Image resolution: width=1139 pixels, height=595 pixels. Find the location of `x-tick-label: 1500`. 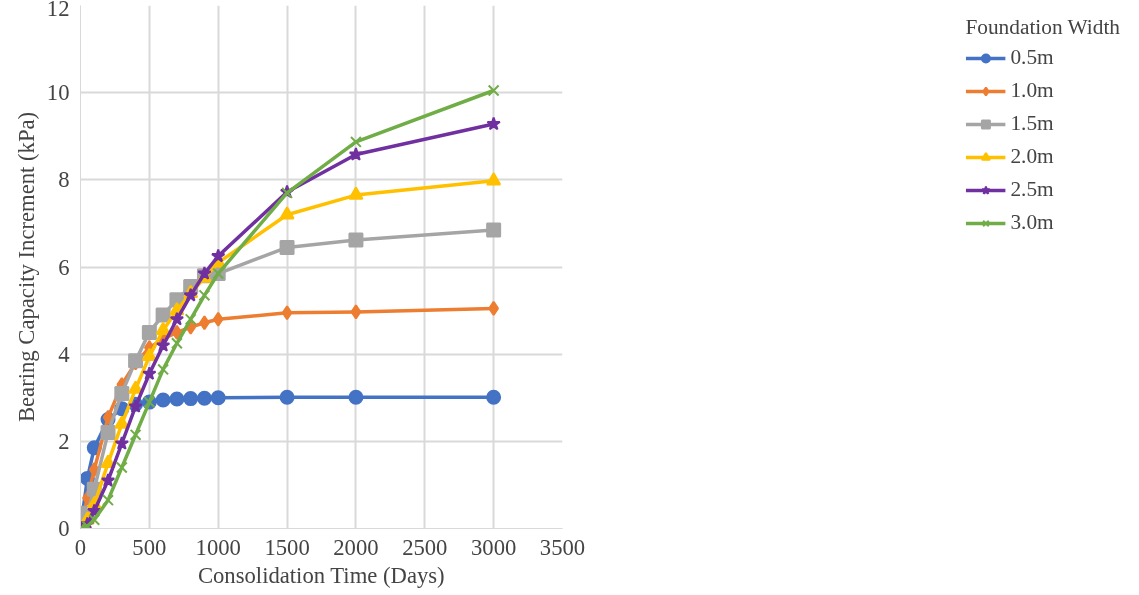

x-tick-label: 1500 is located at coordinates (287, 547).